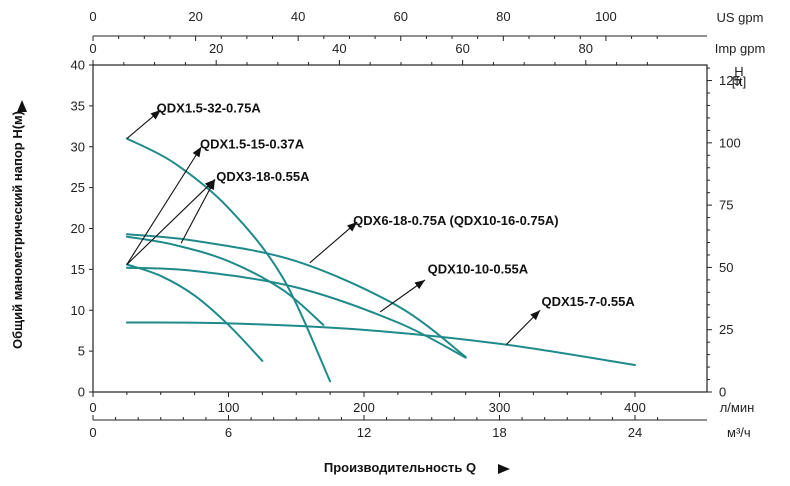  Describe the element at coordinates (216, 48) in the screenshot. I see `imp-gpm-tick-label: 20` at that location.